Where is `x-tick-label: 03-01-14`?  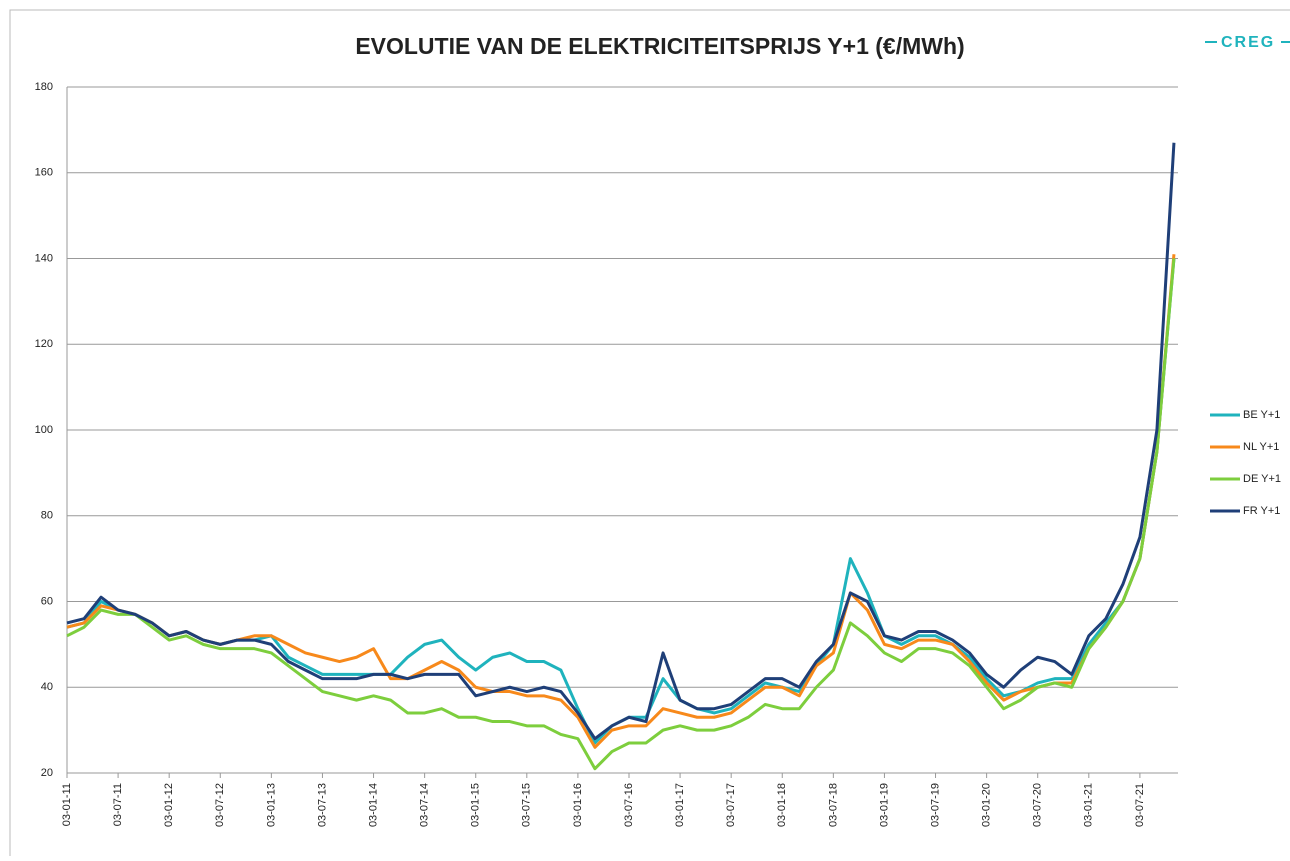
x-tick-label: 03-01-14 is located at coordinates (373, 805).